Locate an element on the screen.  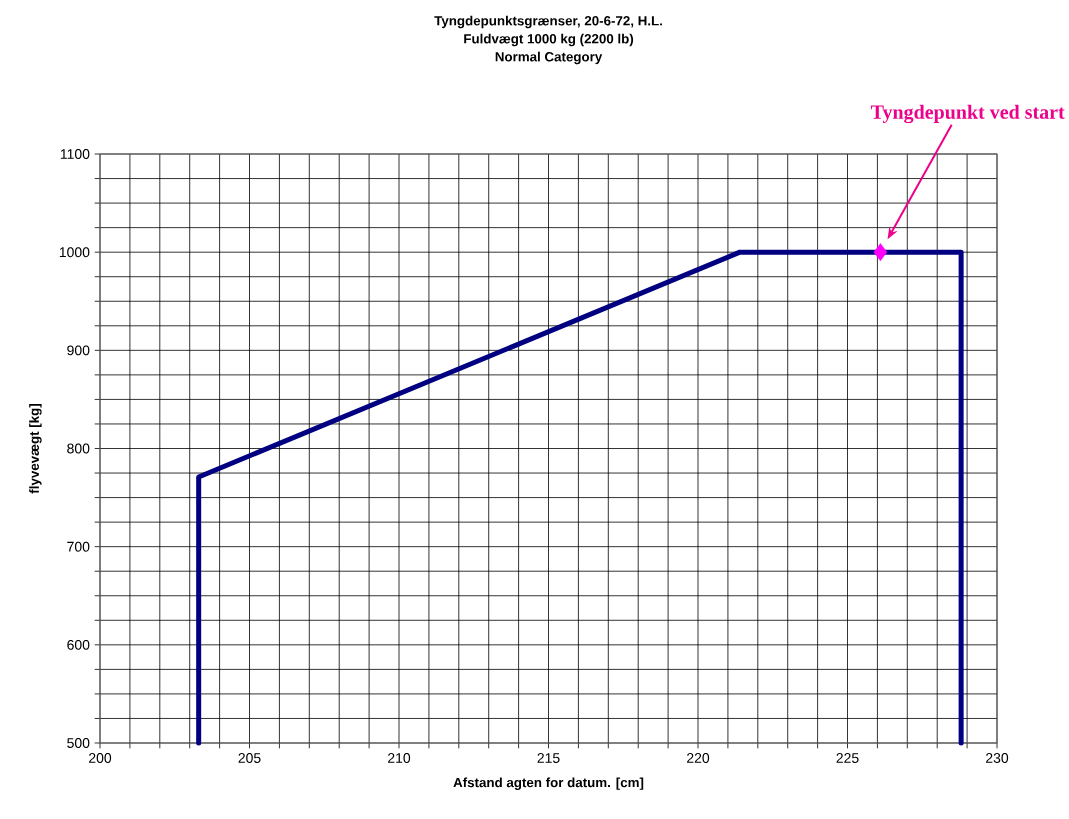
x-tick-label: 230 is located at coordinates (997, 758).